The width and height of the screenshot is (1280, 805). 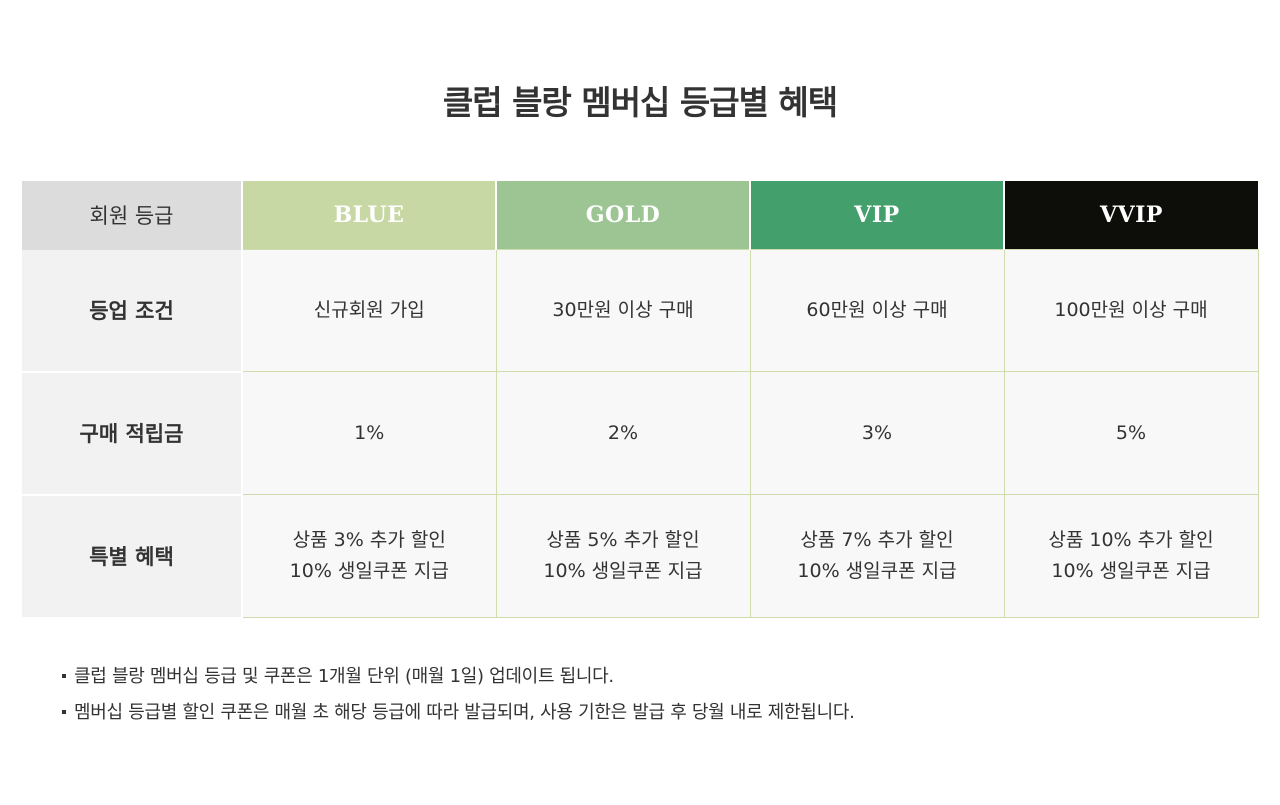 What do you see at coordinates (132, 311) in the screenshot?
I see `row-label-upgrade-condition: 등업 조건` at bounding box center [132, 311].